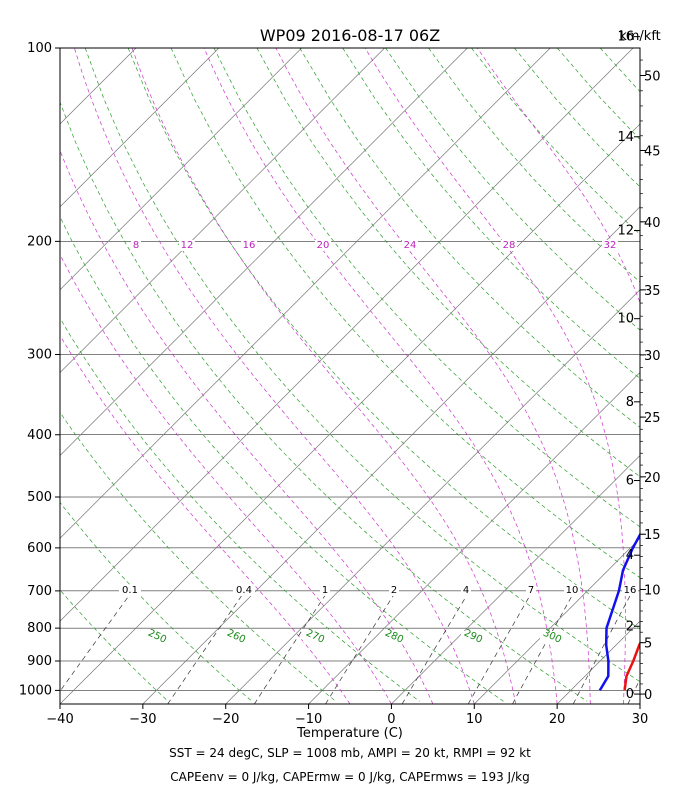  I want to click on theta-e-label: 24, so click(410, 245).